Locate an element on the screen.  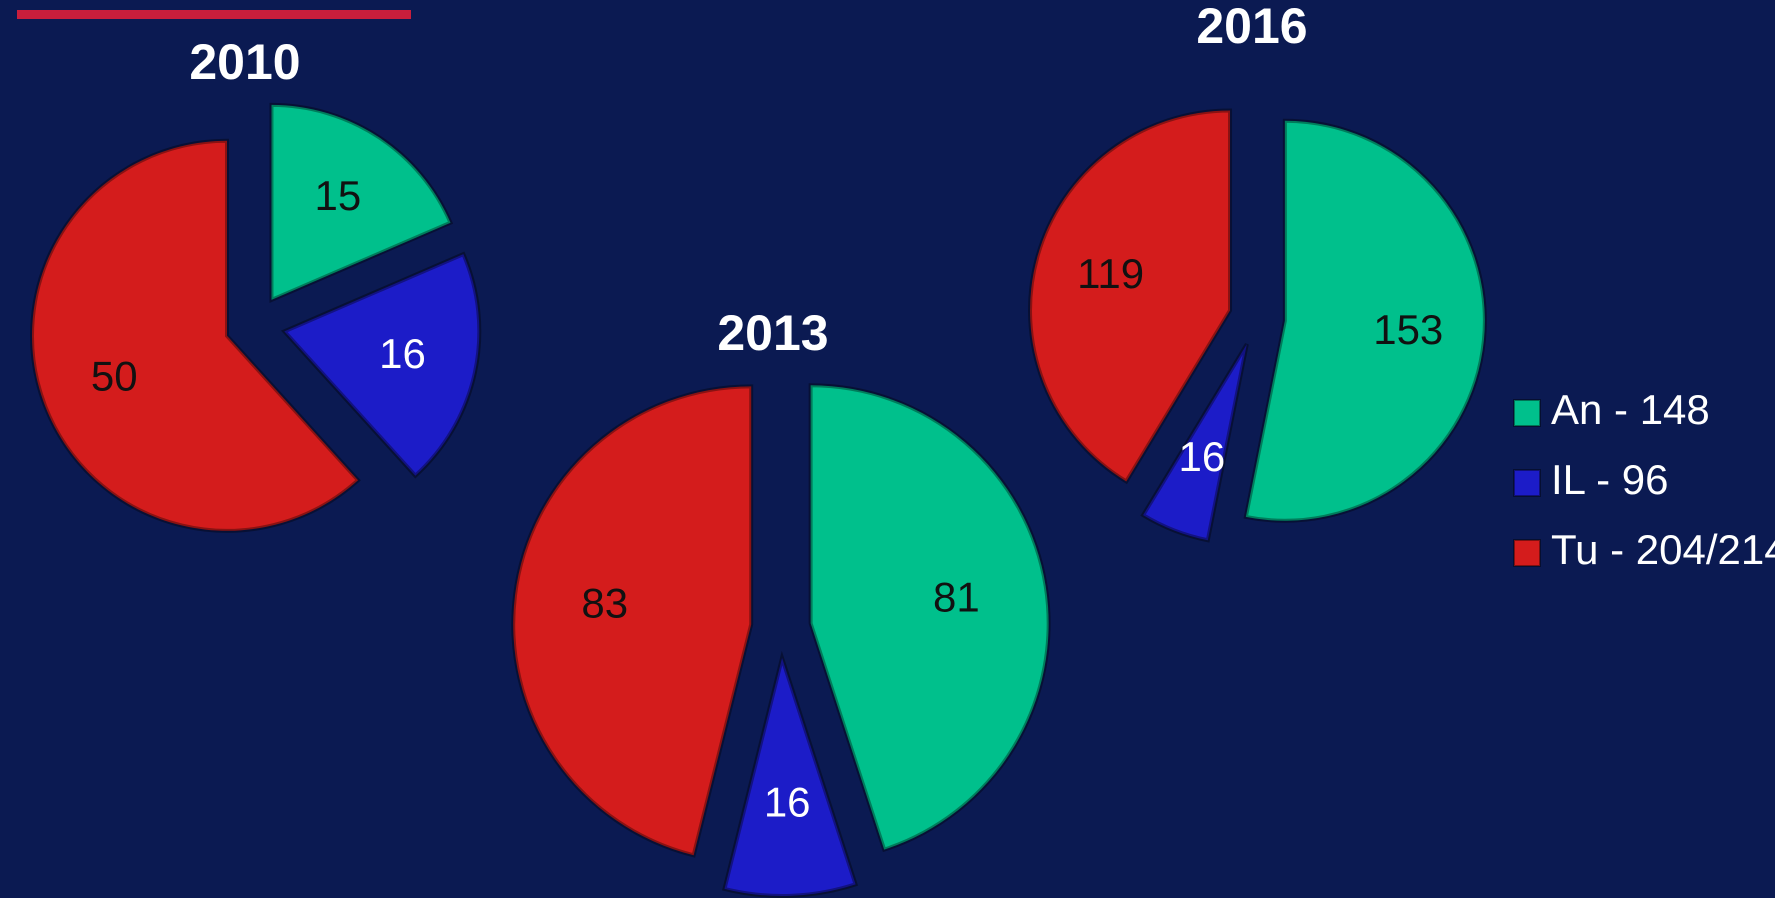
data-label: 119 is located at coordinates (1110, 273).